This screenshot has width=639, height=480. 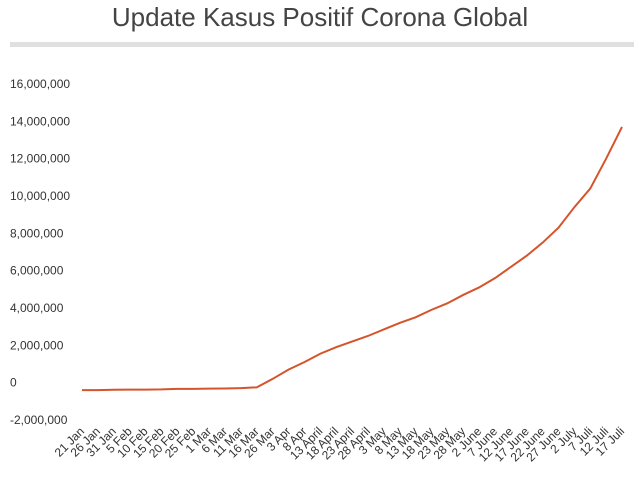 I want to click on y-tick-label: 12,000,000, so click(x=40, y=159).